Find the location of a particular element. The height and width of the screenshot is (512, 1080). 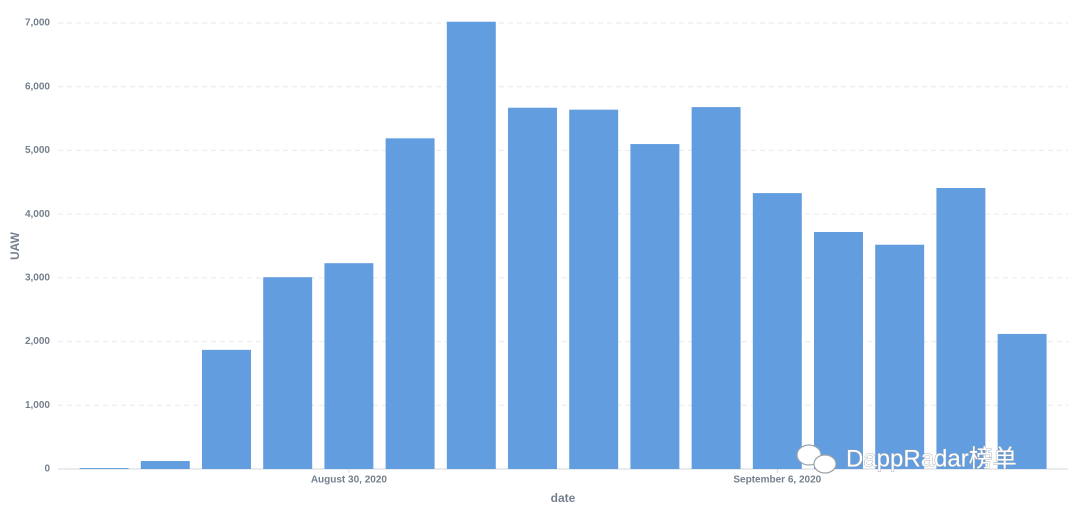

y-tick-label: 4,000 is located at coordinates (37, 214).